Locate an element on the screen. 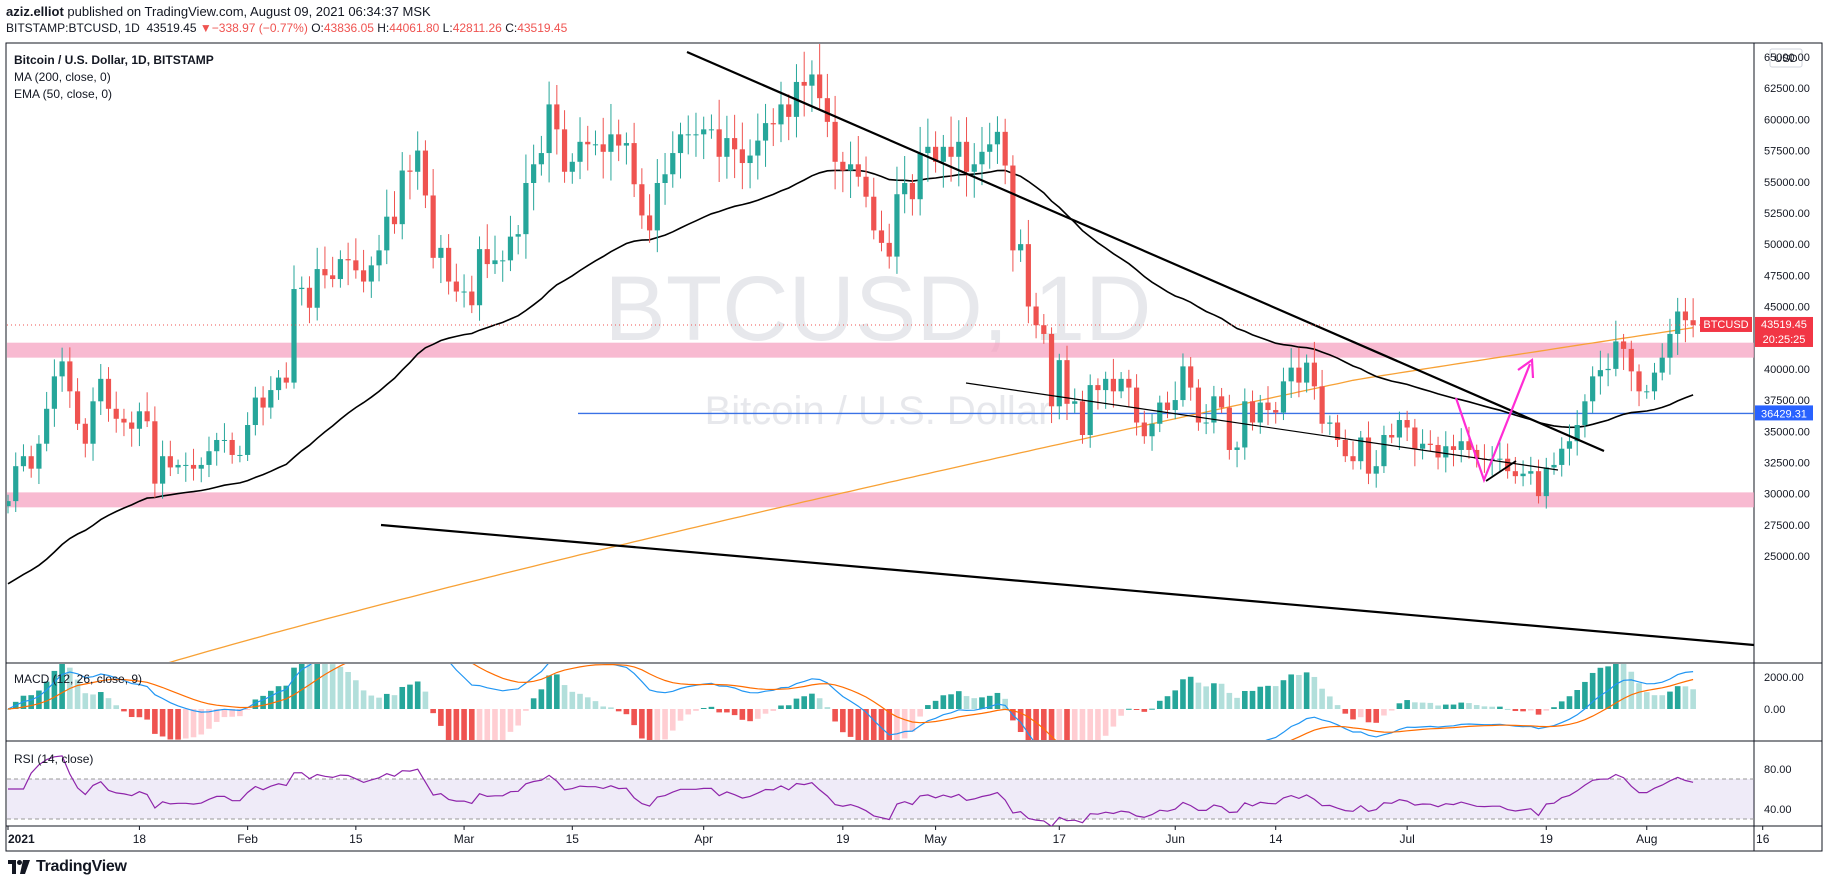  price-tick: 62500.00 is located at coordinates (1787, 89).